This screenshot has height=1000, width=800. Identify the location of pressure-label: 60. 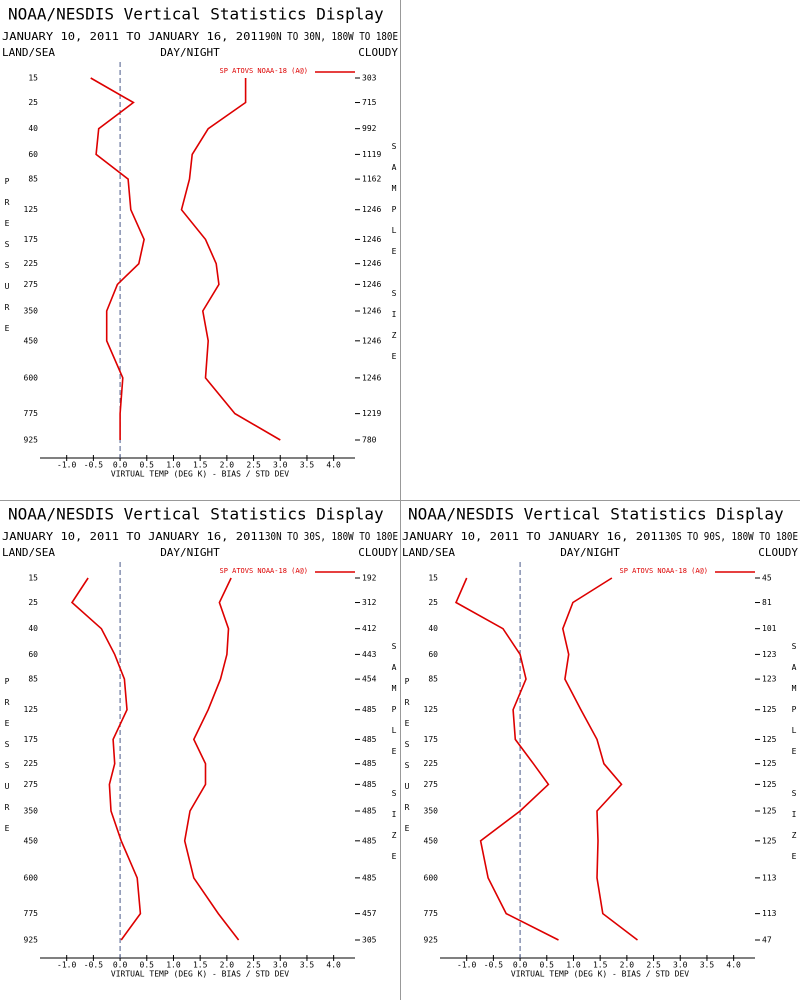
(33, 154).